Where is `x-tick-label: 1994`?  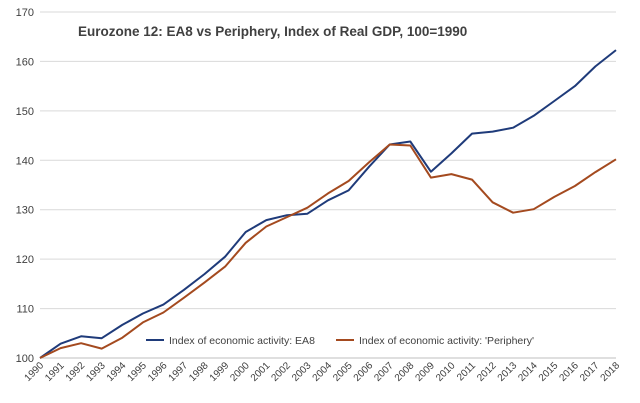 x-tick-label: 1994 is located at coordinates (117, 372).